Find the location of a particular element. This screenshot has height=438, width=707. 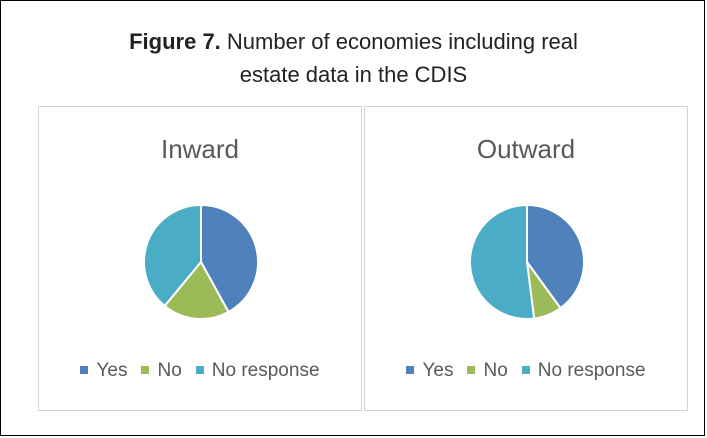

outward-pie-chart is located at coordinates (527, 261).